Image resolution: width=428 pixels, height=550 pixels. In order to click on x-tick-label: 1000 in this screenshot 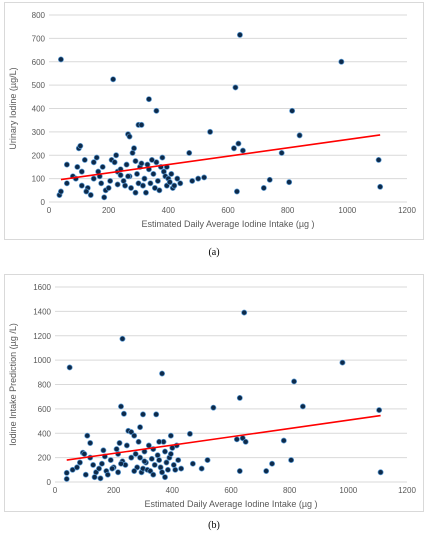, I will do `click(347, 210)`.